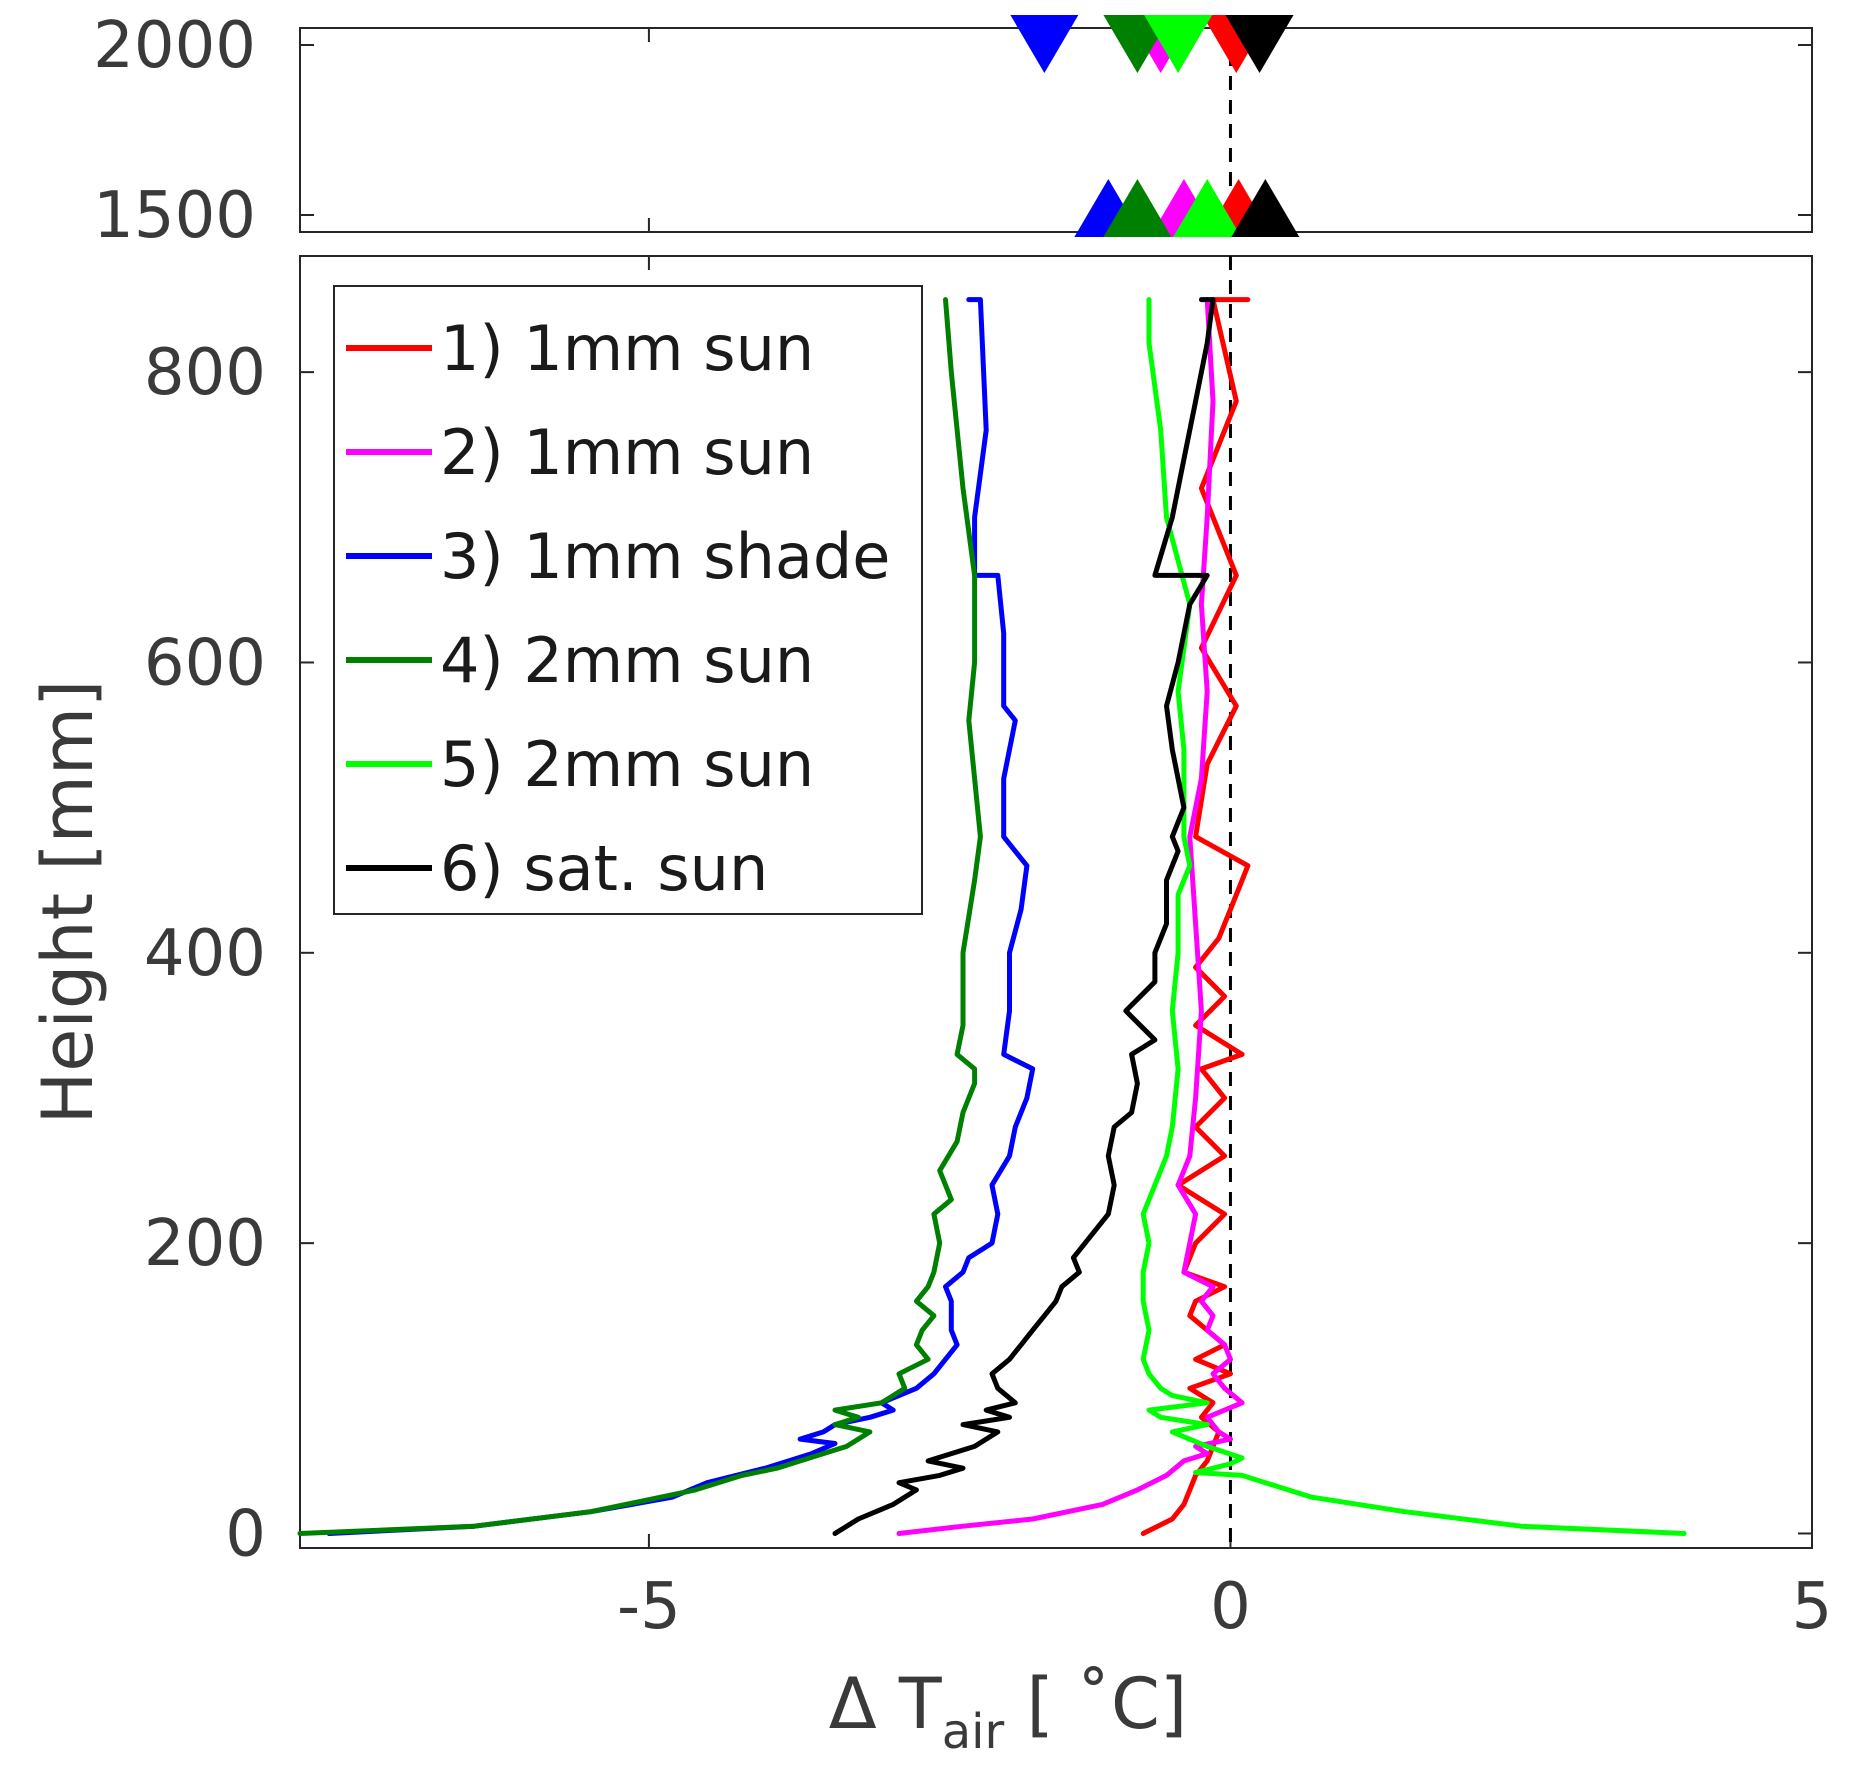 The width and height of the screenshot is (1860, 1776). I want to click on legend-label-1: 1) 1mm sun, so click(627, 348).